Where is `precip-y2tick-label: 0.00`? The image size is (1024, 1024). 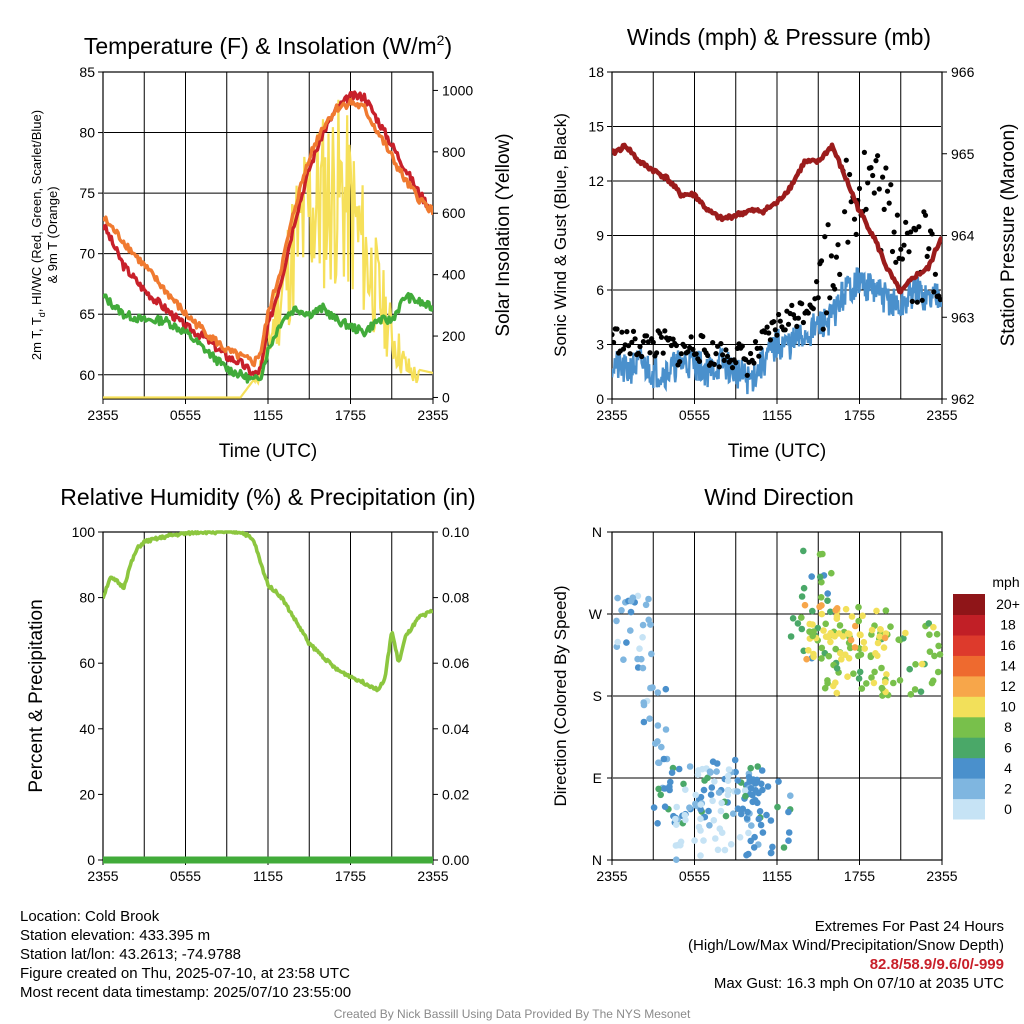
precip-y2tick-label: 0.00 is located at coordinates (455, 860).